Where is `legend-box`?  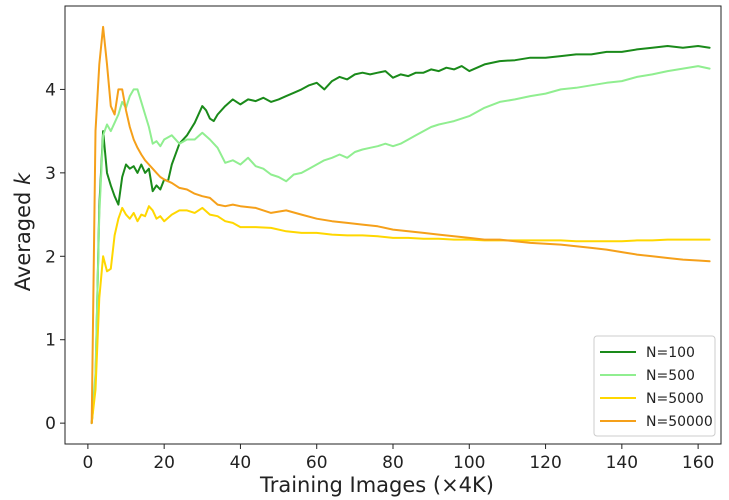 legend-box is located at coordinates (654, 386).